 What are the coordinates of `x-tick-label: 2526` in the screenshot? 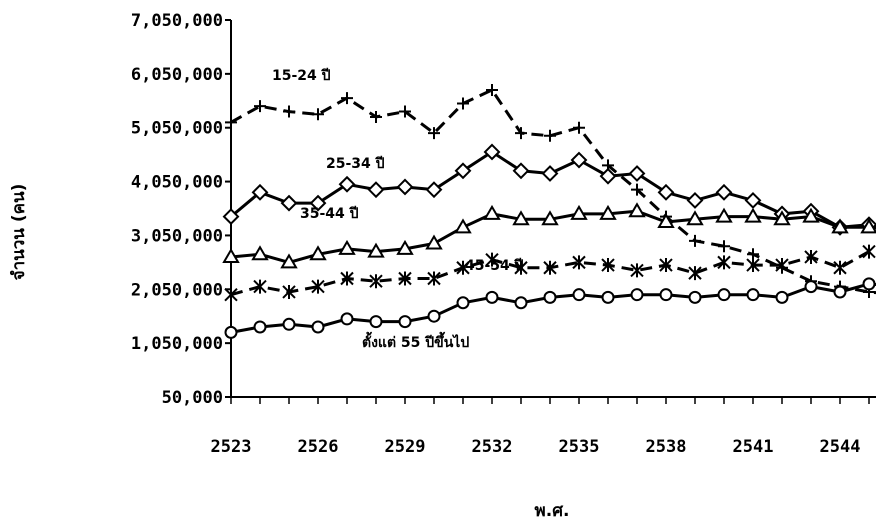 It's located at (318, 447).